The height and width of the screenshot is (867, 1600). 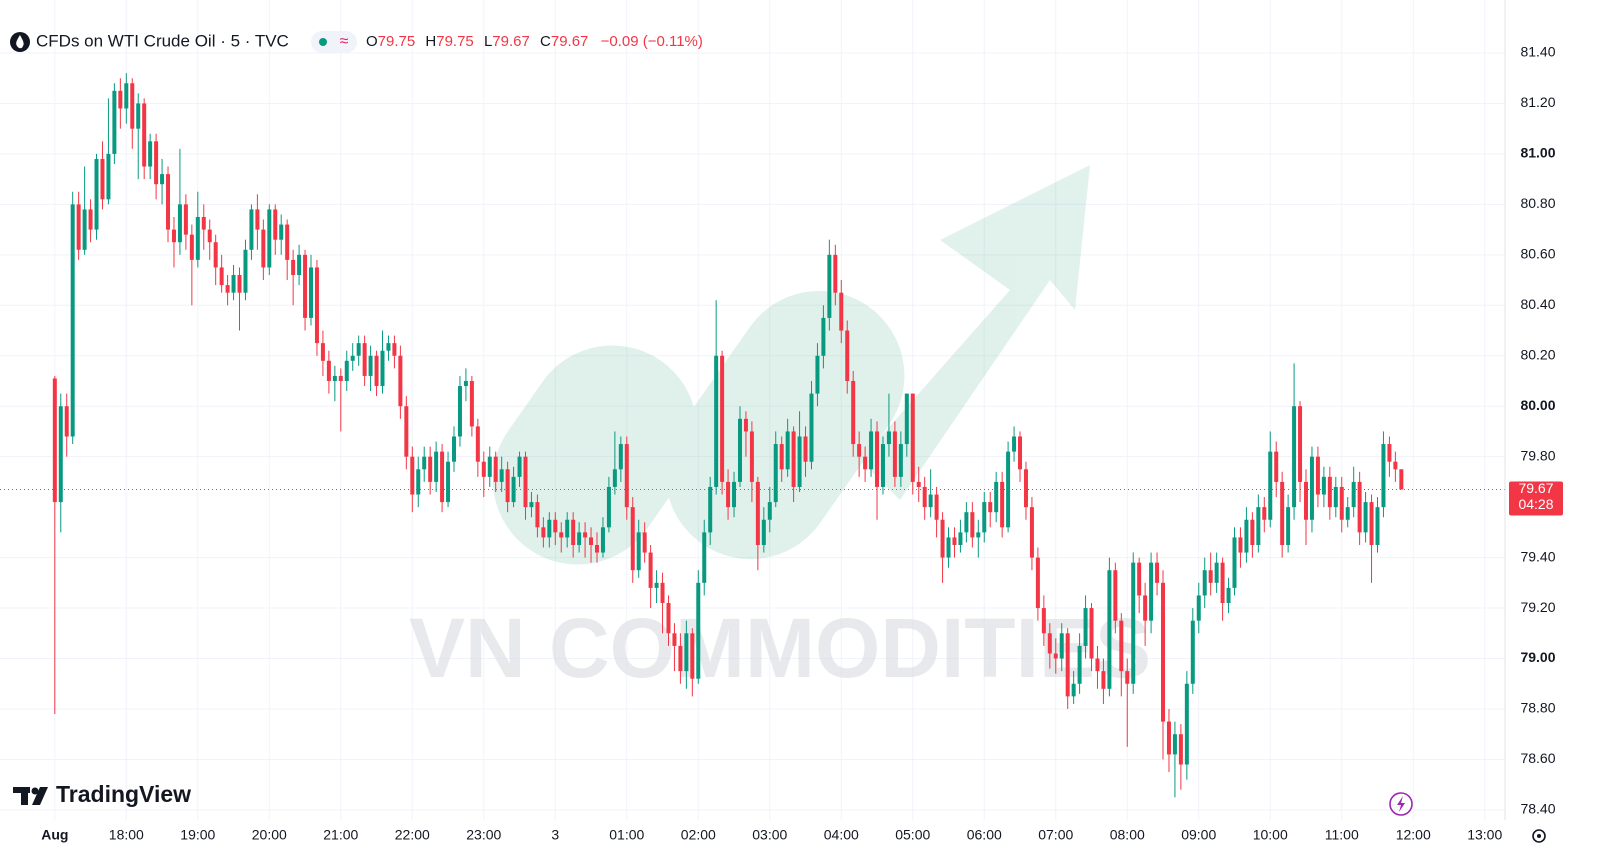 I want to click on y-tick-label: 78.60, so click(x=1537, y=758).